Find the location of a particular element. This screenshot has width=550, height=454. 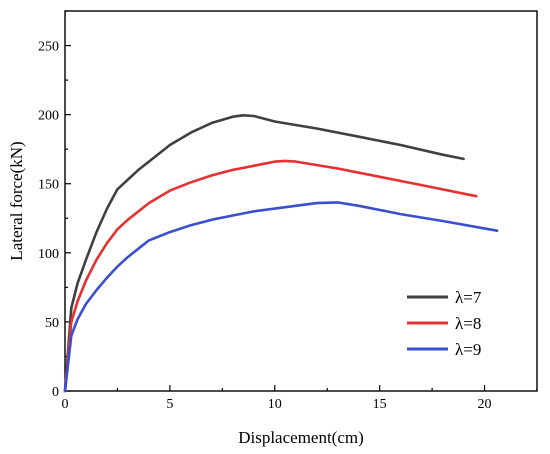

x-axis-title: Displacement(cm) is located at coordinates (301, 437).